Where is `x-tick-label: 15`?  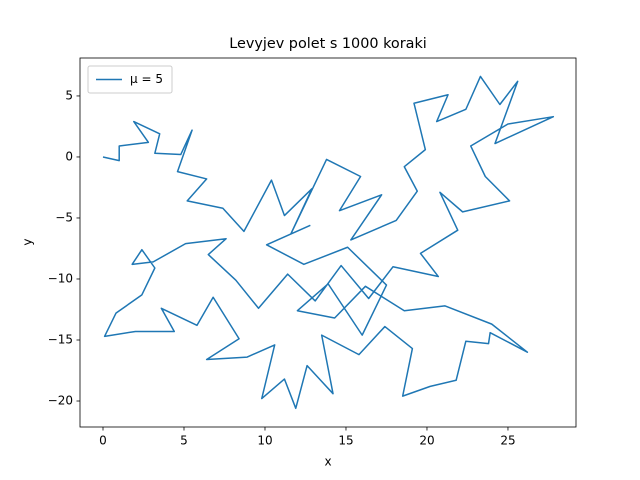
x-tick-label: 15 is located at coordinates (345, 441).